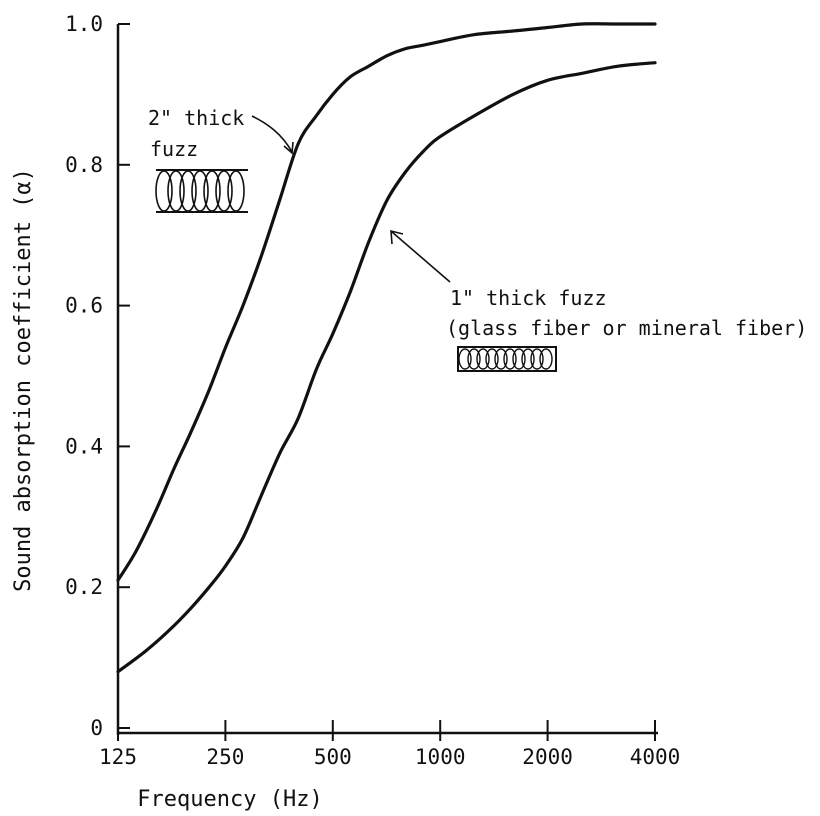 Image resolution: width=820 pixels, height=816 pixels. I want to click on y-tick-label: 0.4, so click(84, 446).